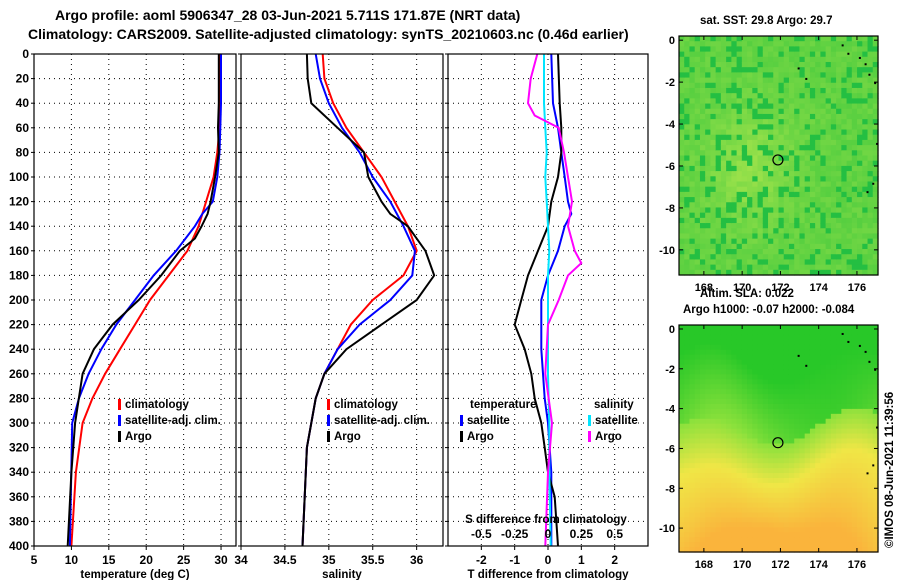 The image size is (900, 580). What do you see at coordinates (19, 521) in the screenshot?
I see `depth-tick-label: 380` at bounding box center [19, 521].